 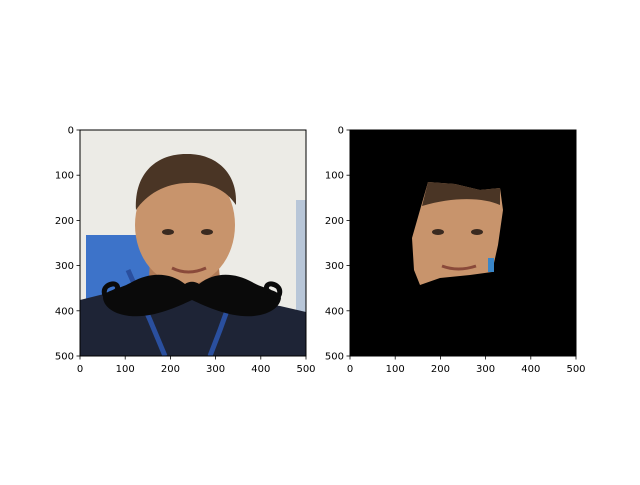 What do you see at coordinates (477, 232) in the screenshot?
I see `seg-right-eye` at bounding box center [477, 232].